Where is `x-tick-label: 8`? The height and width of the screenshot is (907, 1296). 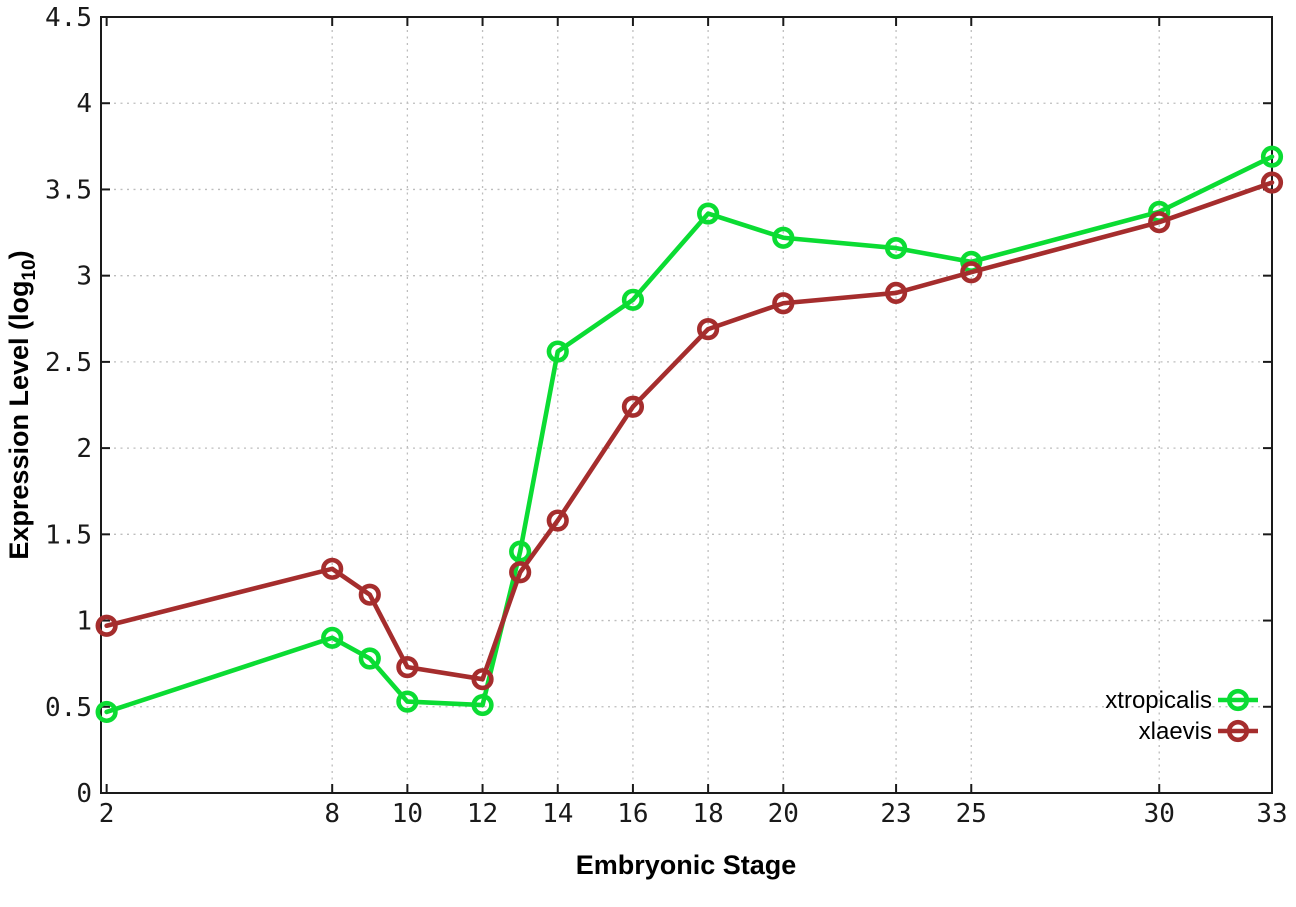
x-tick-label: 8 is located at coordinates (332, 814).